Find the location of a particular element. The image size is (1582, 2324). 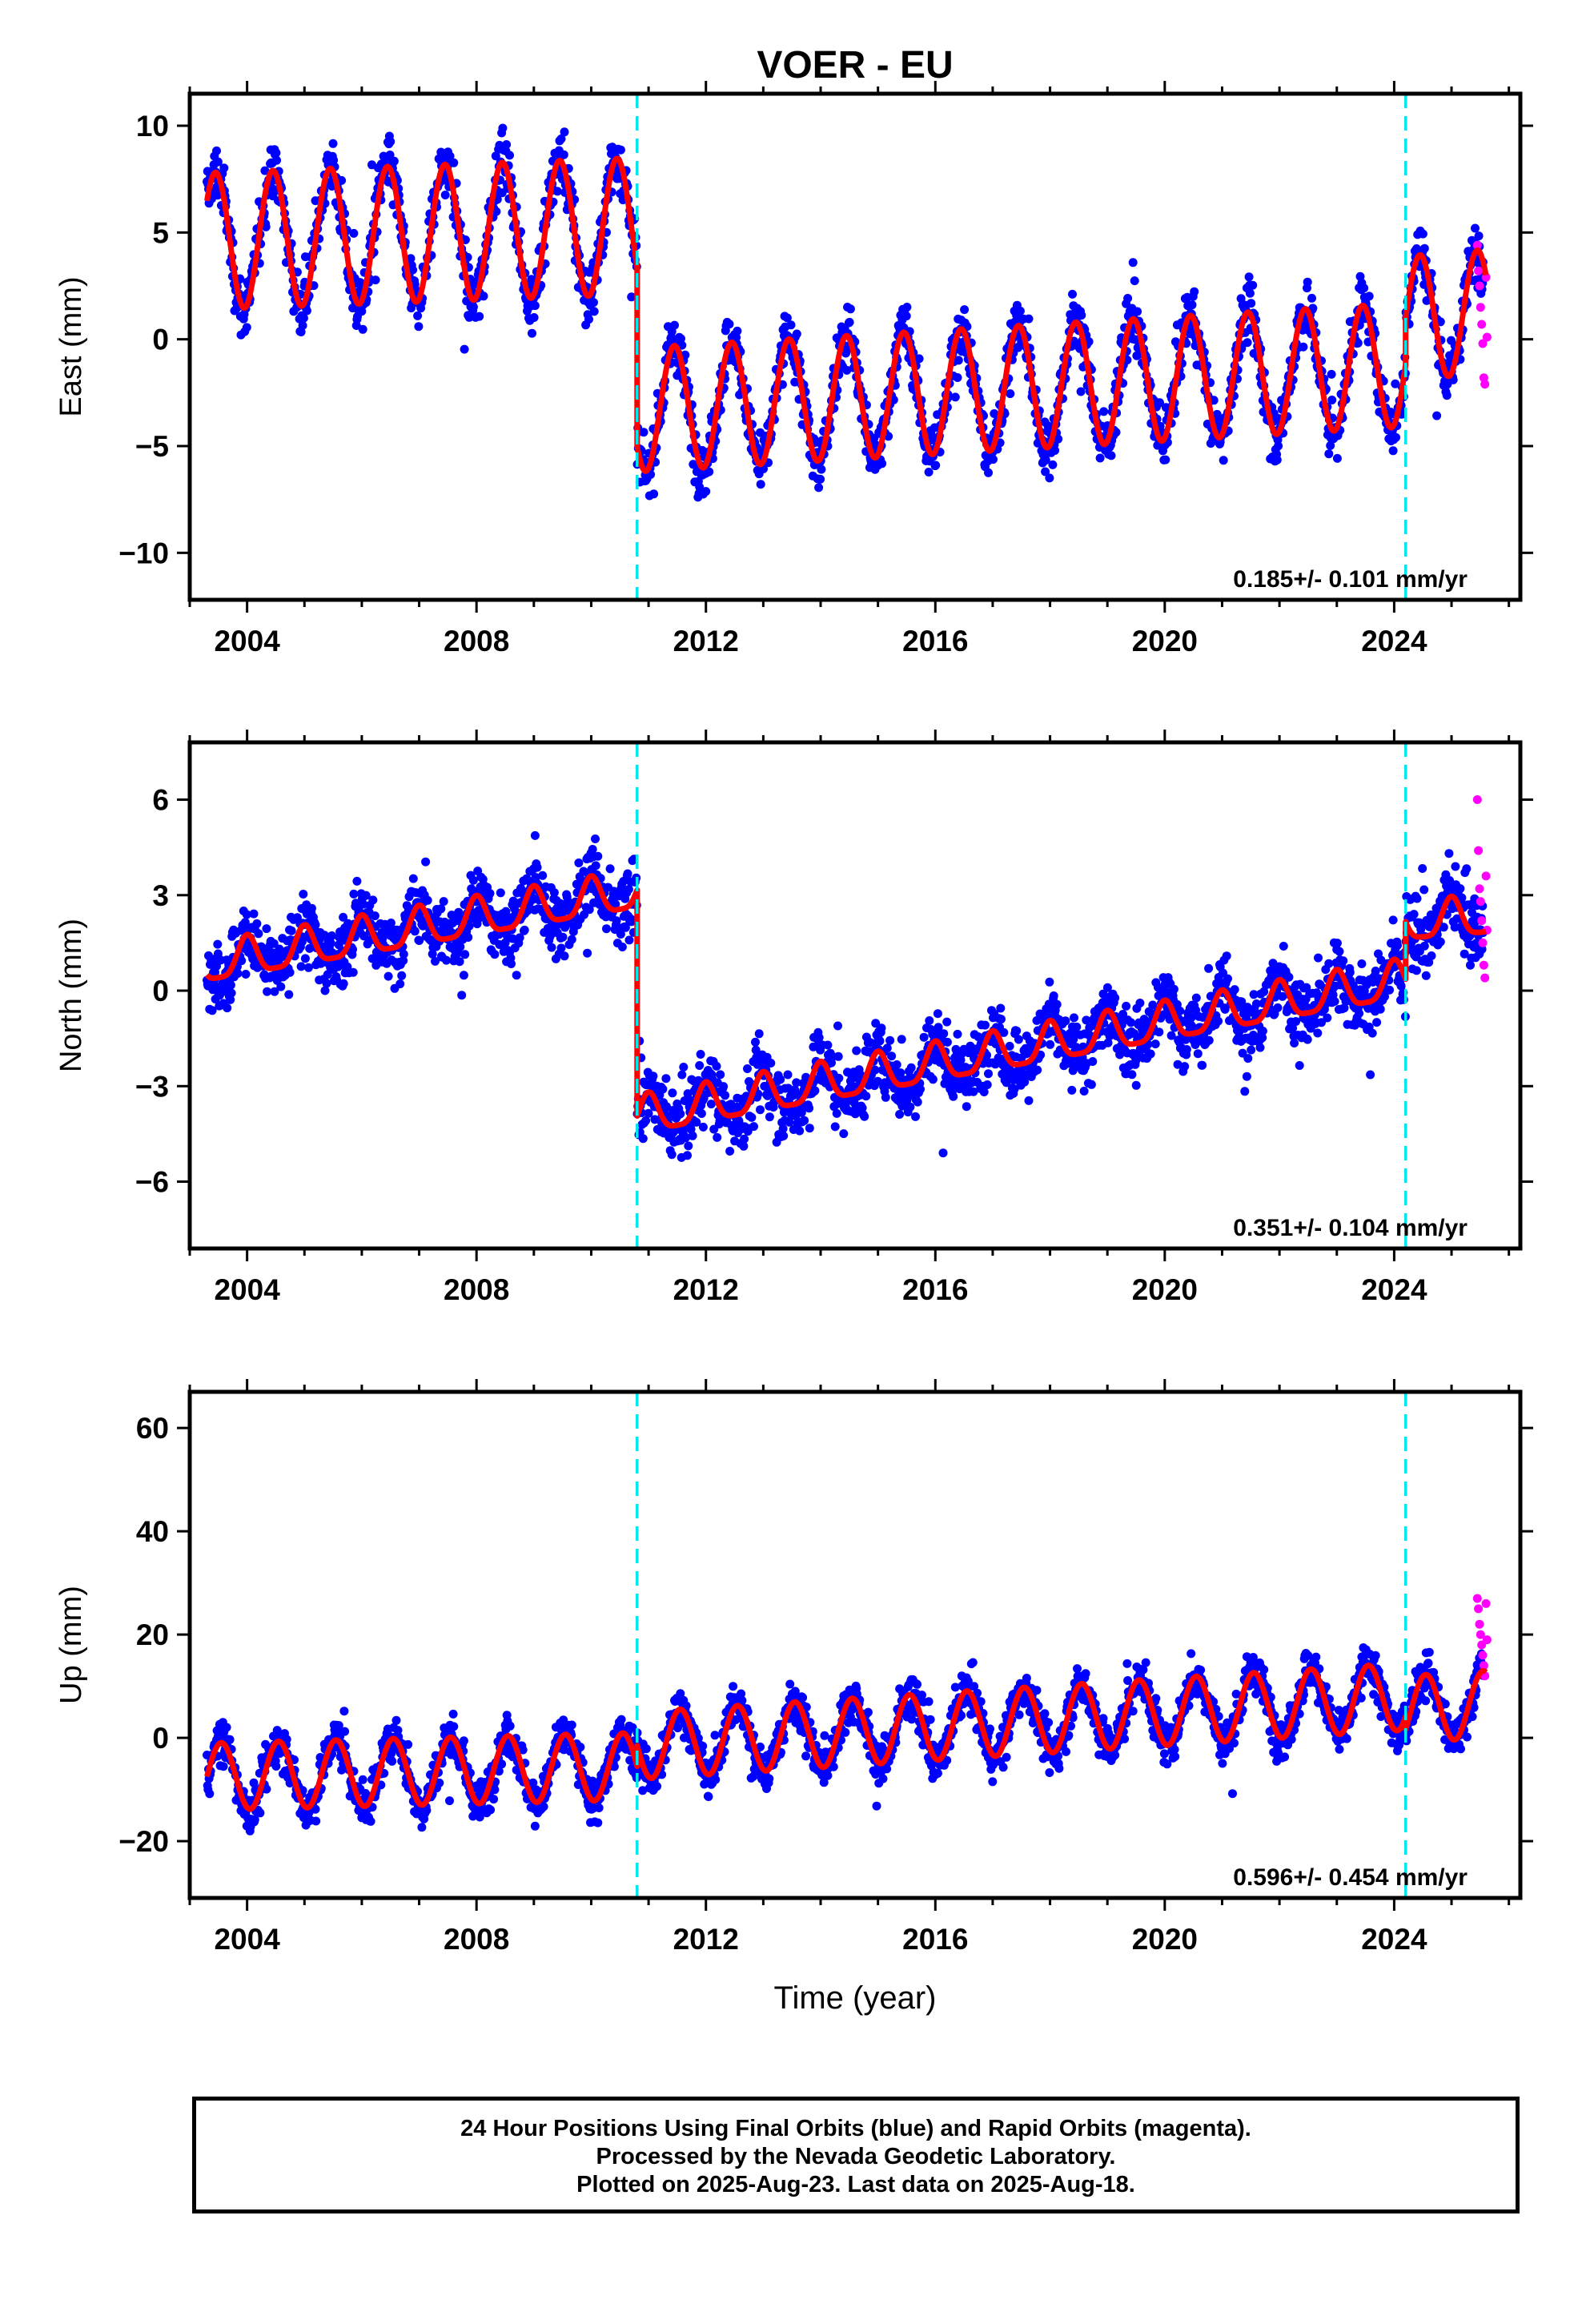

y-tick-label: 3 is located at coordinates (161, 895).